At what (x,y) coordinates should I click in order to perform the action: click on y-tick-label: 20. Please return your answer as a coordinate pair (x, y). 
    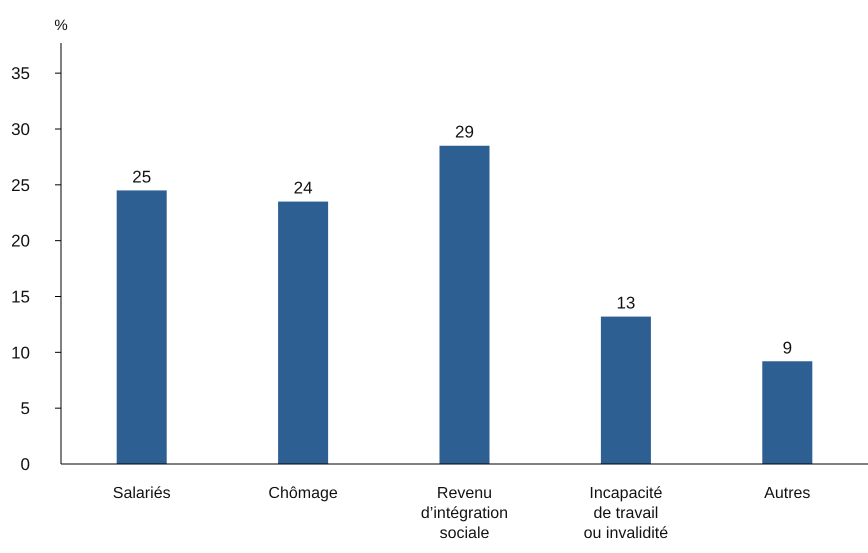
    Looking at the image, I should click on (20, 241).